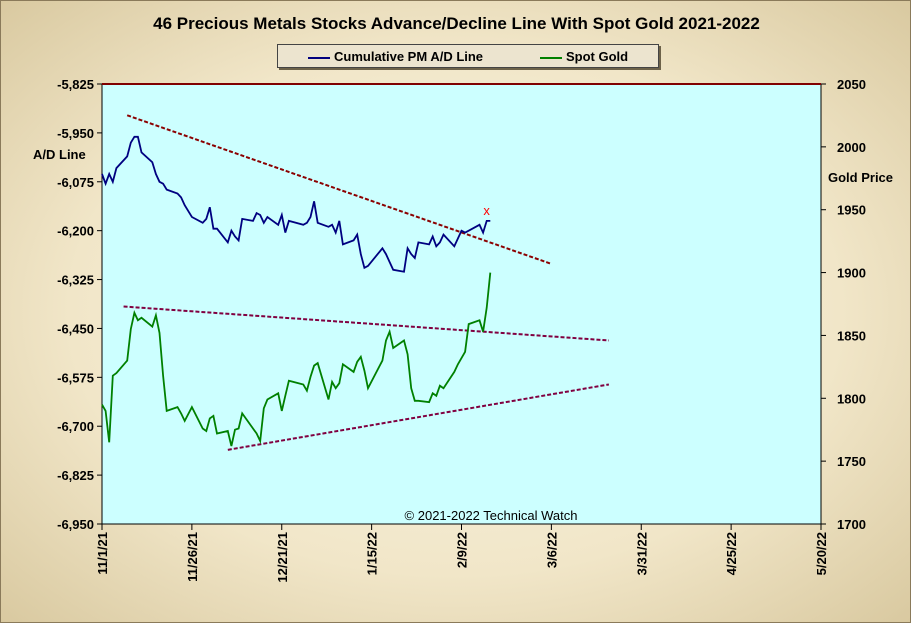 The width and height of the screenshot is (911, 624). What do you see at coordinates (75, 328) in the screenshot?
I see `y-left-tick-label: -6,450` at bounding box center [75, 328].